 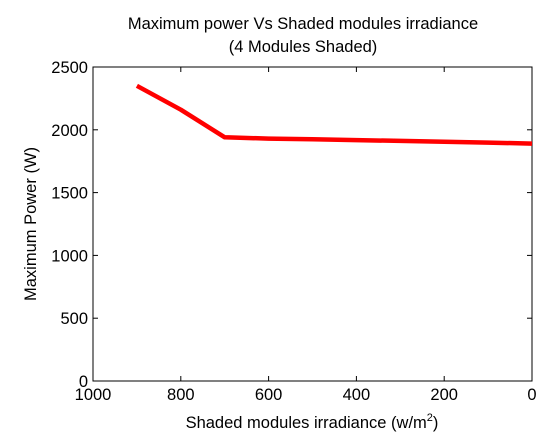 I want to click on y-tick-label: 2000, so click(x=69, y=131).